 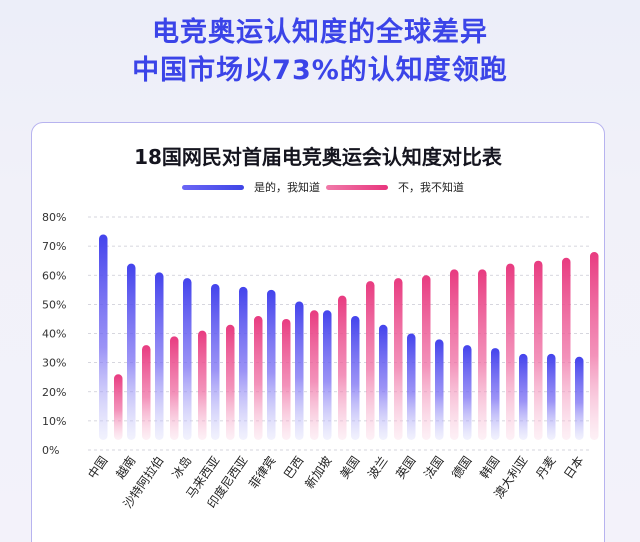 I want to click on legend-swatch-yes, so click(x=213, y=187).